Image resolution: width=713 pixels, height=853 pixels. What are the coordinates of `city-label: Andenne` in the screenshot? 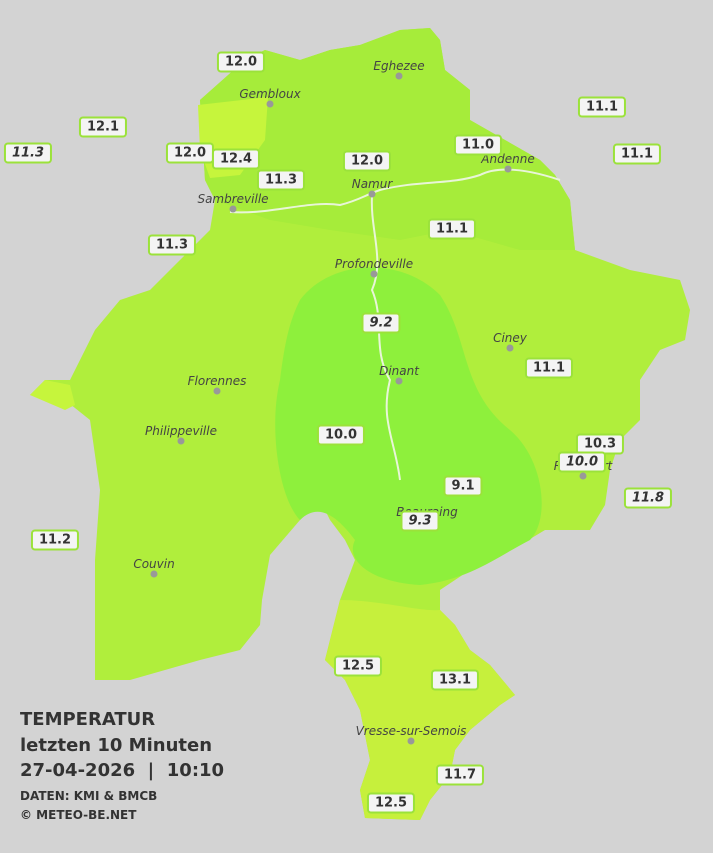 It's located at (508, 159).